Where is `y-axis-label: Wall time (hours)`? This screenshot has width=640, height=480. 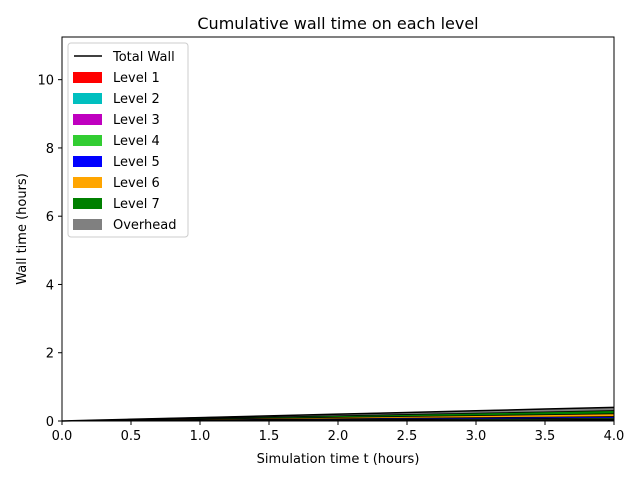 y-axis-label: Wall time (hours) is located at coordinates (22, 229).